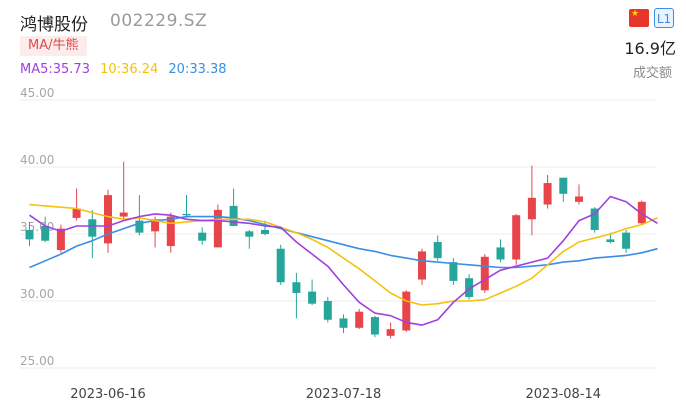 This screenshot has width=686, height=415. I want to click on y-tick-label: 30.00, so click(37, 294).